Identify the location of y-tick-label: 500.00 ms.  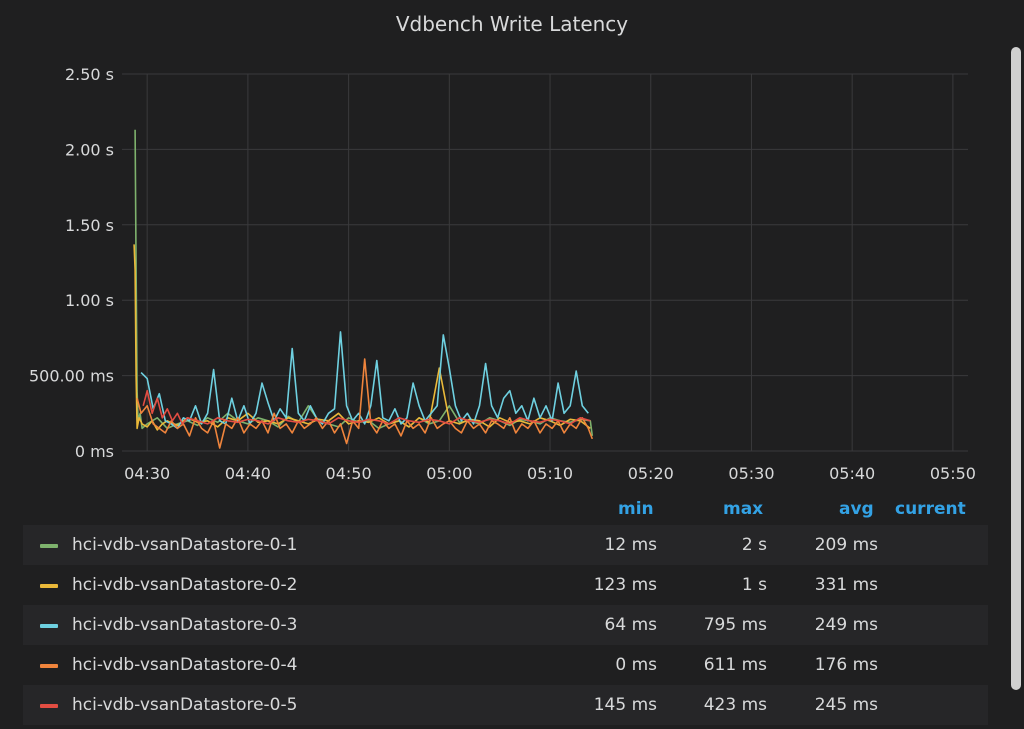
(71, 376).